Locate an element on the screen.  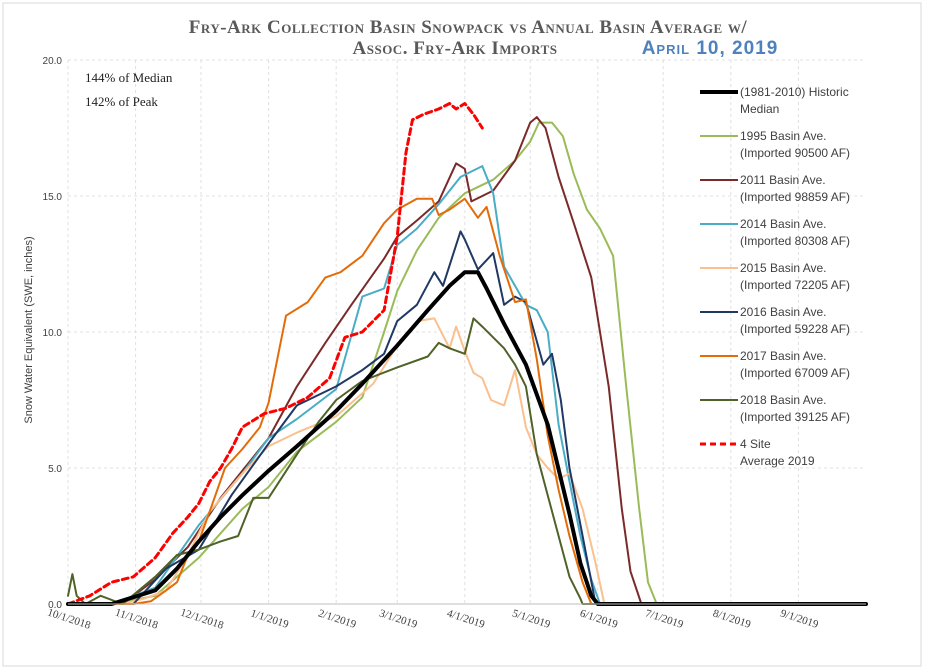
legend-label-2018: 2018 Basin Ave. is located at coordinates (783, 400).